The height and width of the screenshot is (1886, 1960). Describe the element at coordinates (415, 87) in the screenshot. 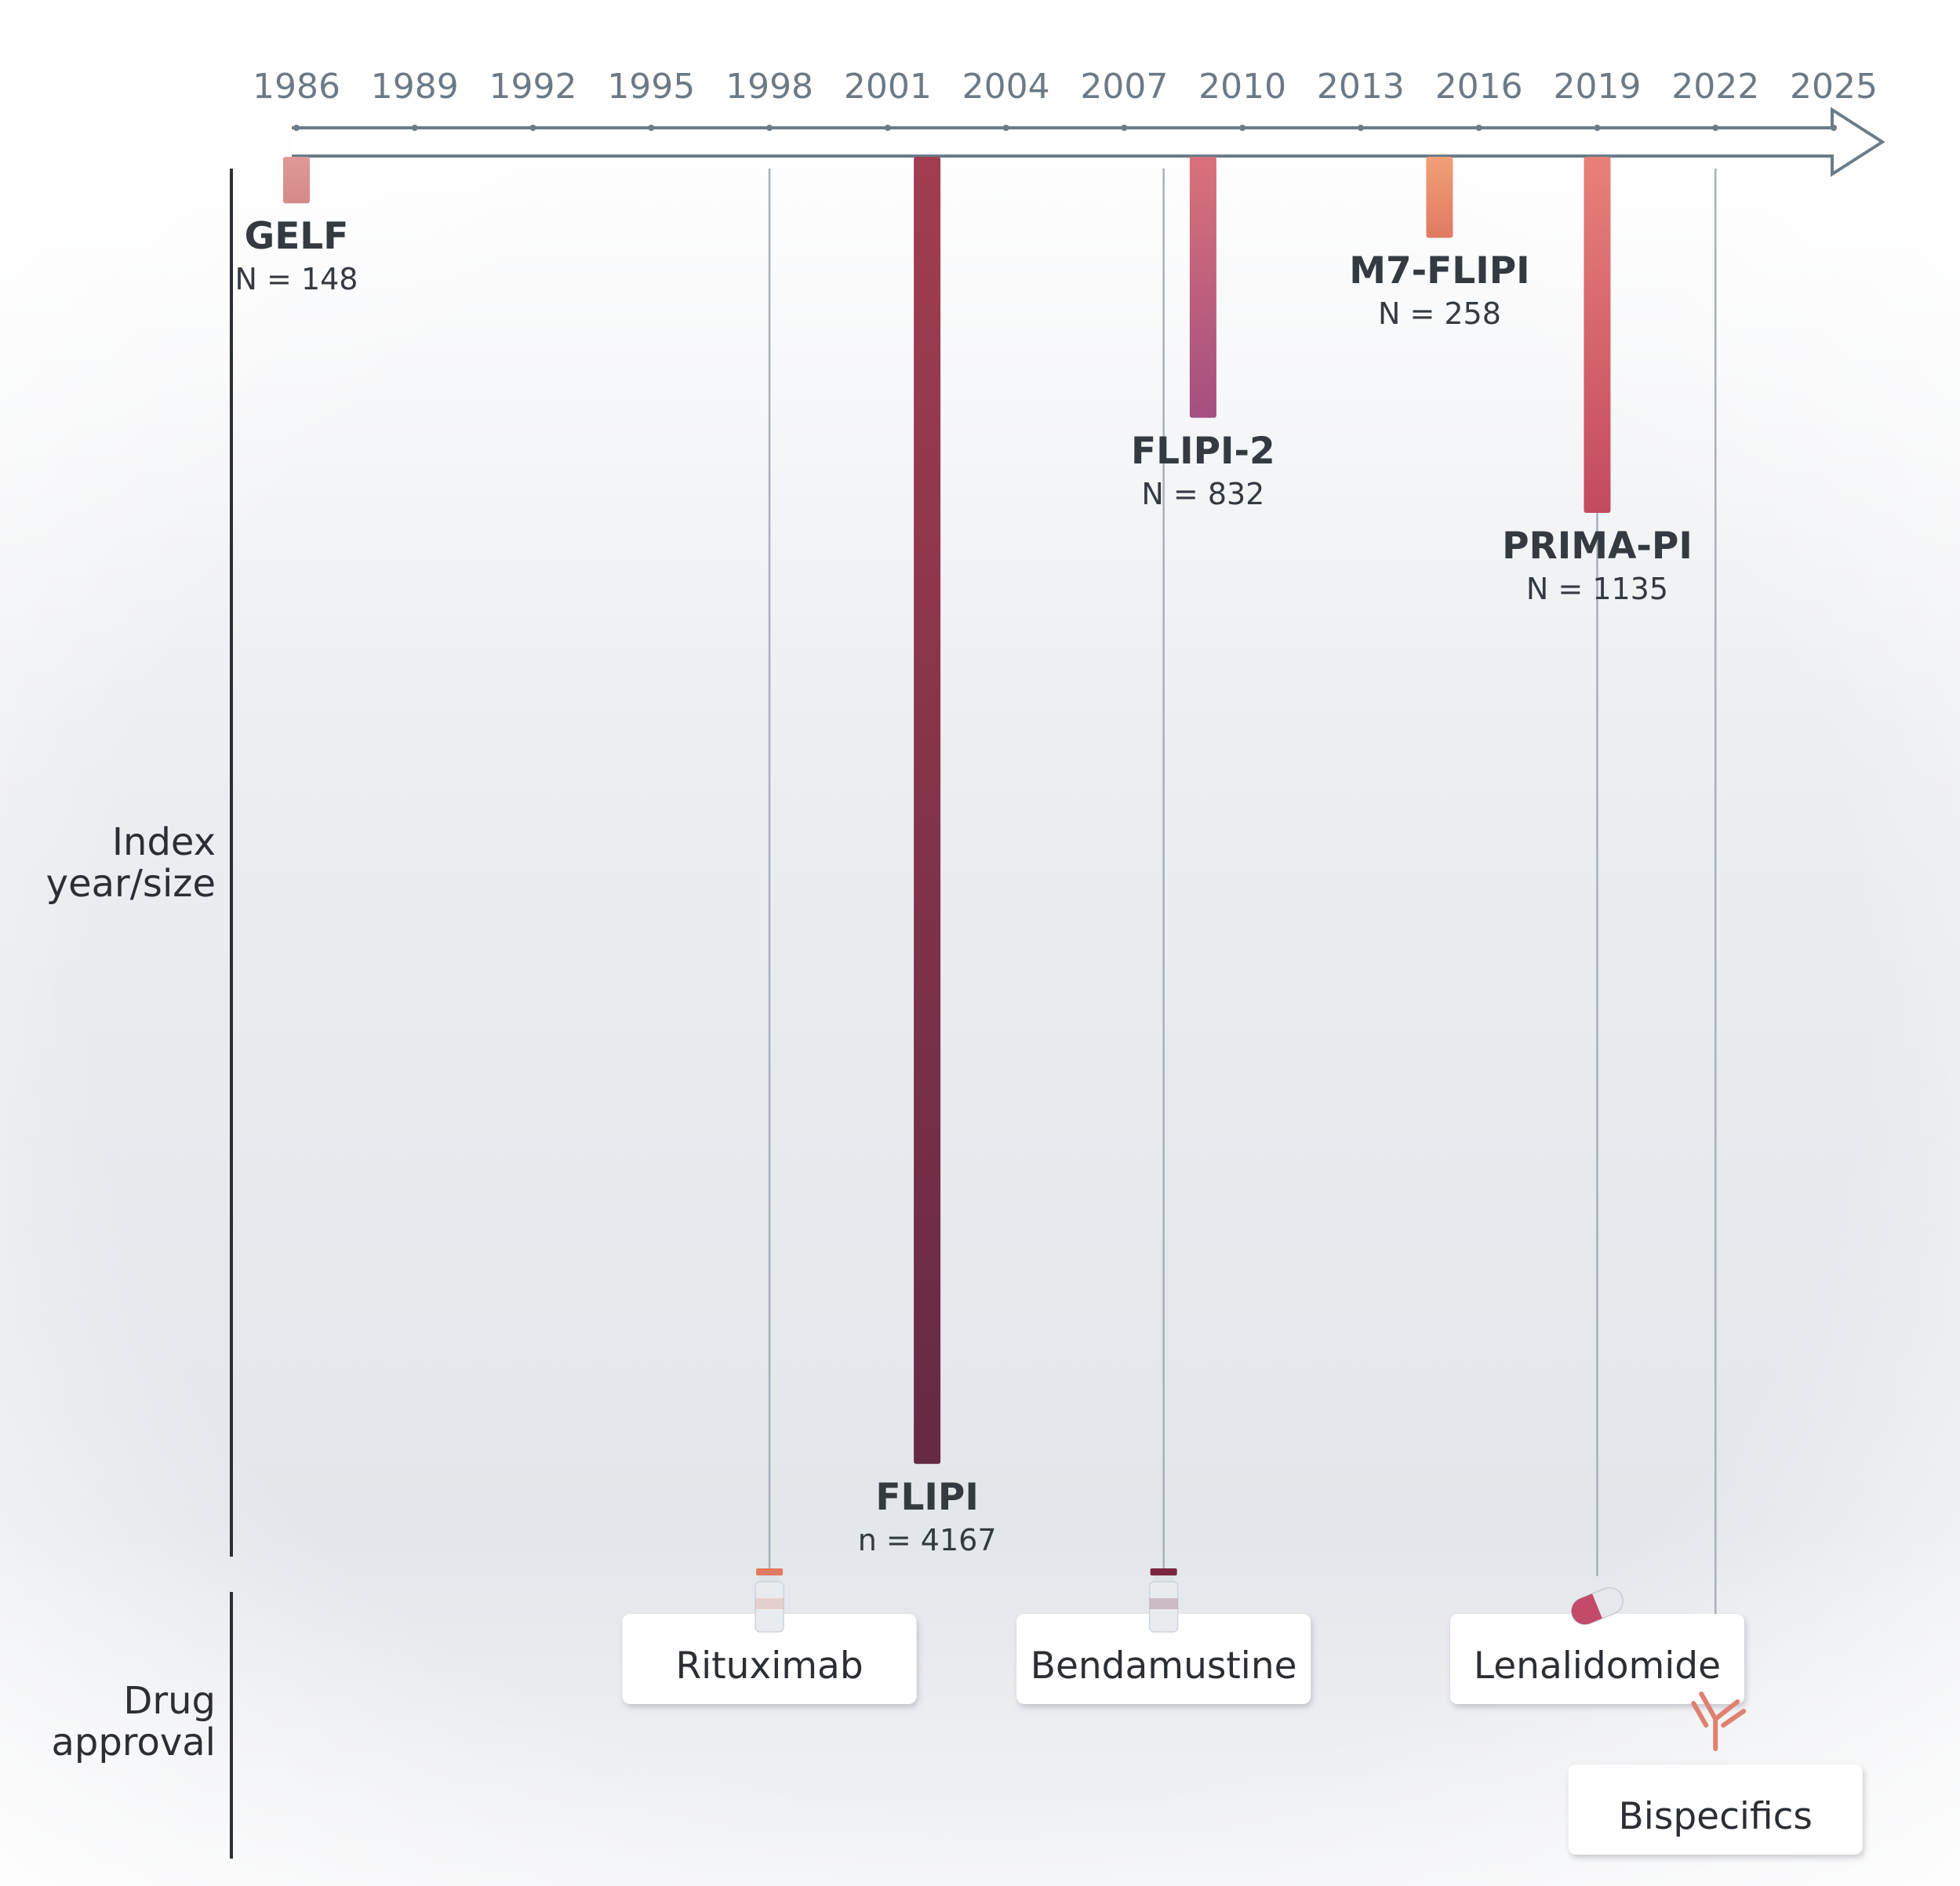

I see `year-tick-label: 1989` at that location.